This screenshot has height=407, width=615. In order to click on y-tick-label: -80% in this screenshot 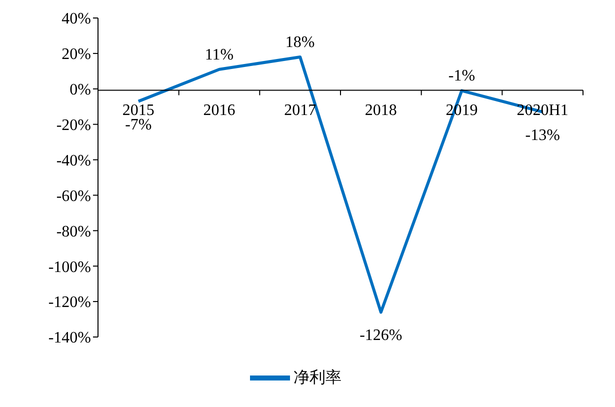, I will do `click(73, 231)`.